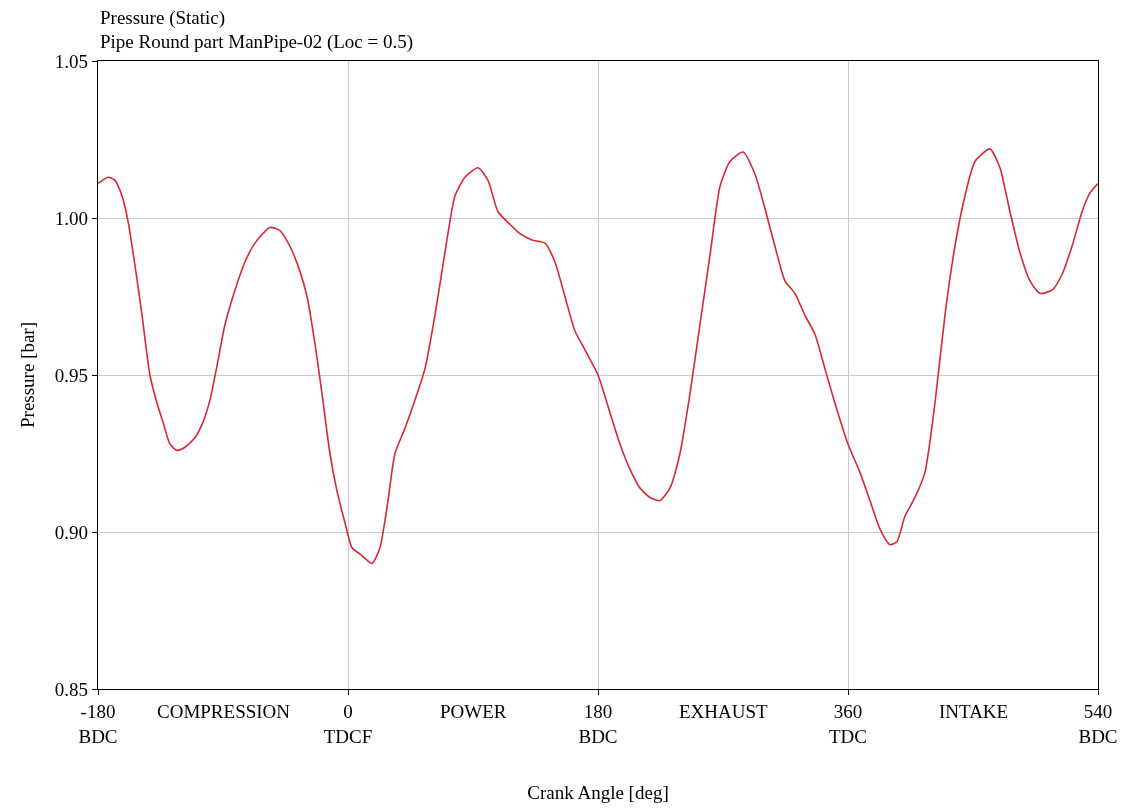  I want to click on y-tick-label: 0.85, so click(71, 689).